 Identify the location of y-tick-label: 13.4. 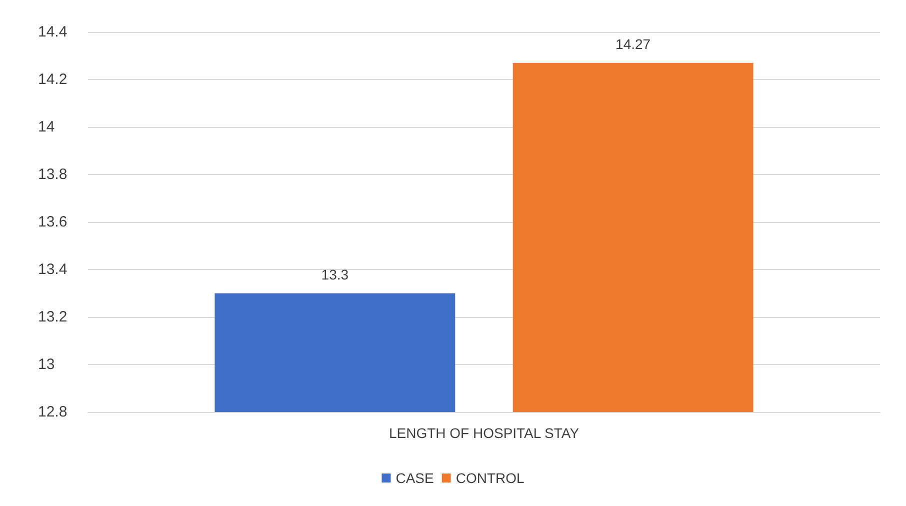
(53, 269).